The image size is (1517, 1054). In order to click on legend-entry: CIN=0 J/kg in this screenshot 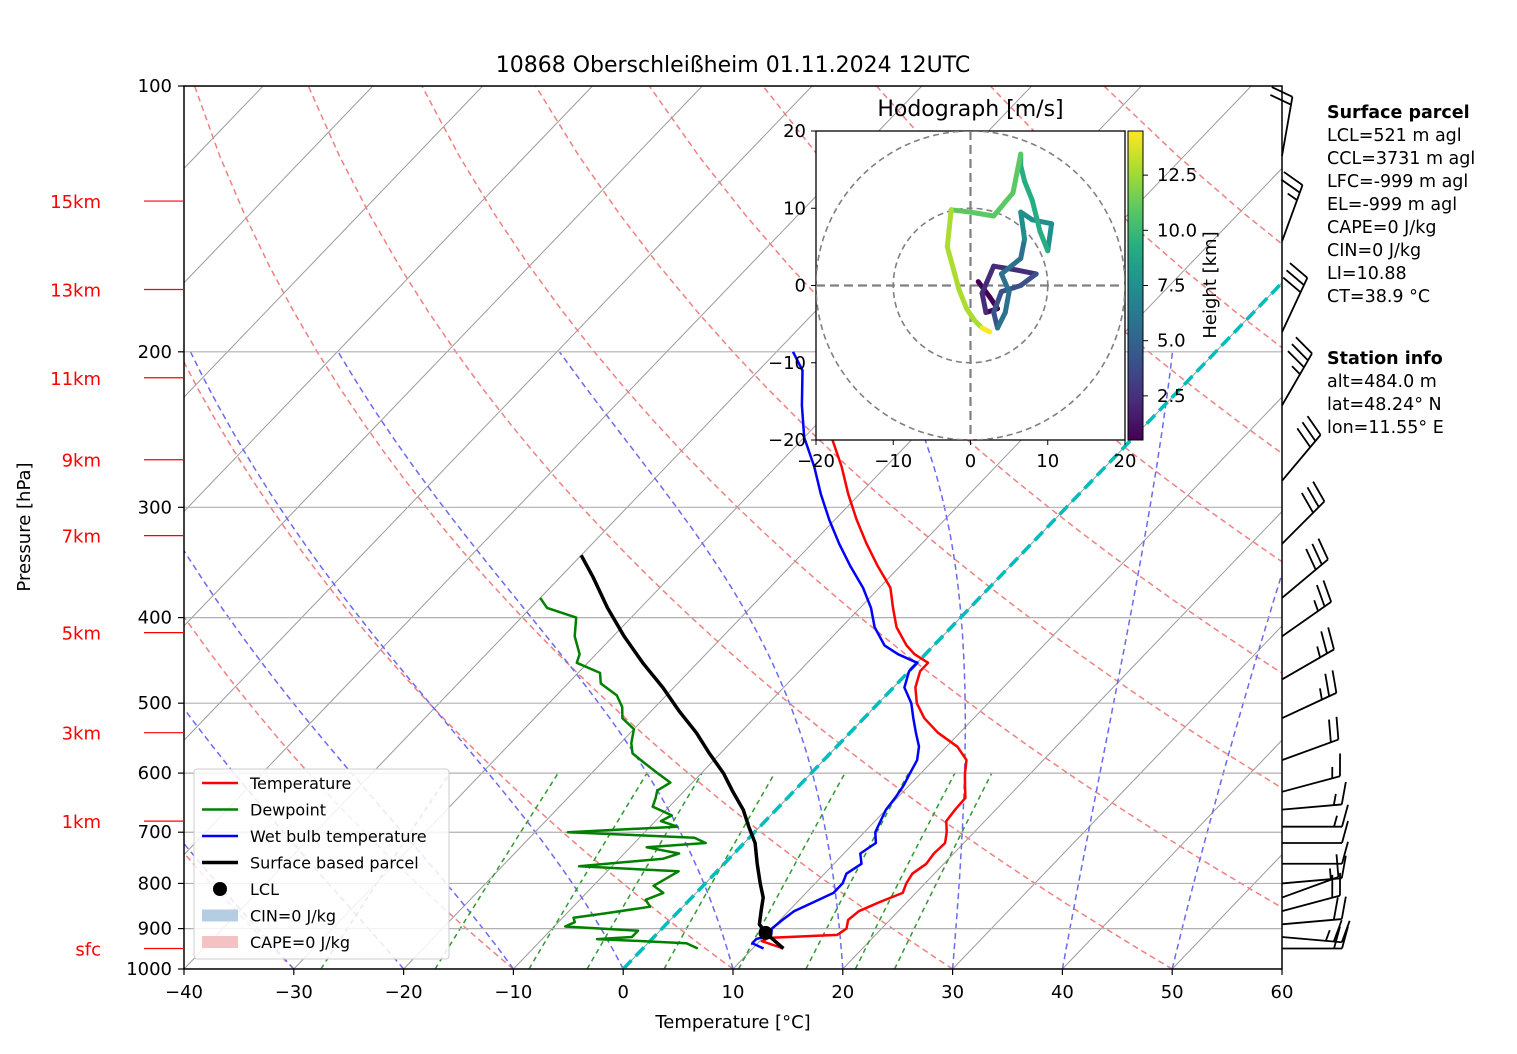, I will do `click(269, 916)`.